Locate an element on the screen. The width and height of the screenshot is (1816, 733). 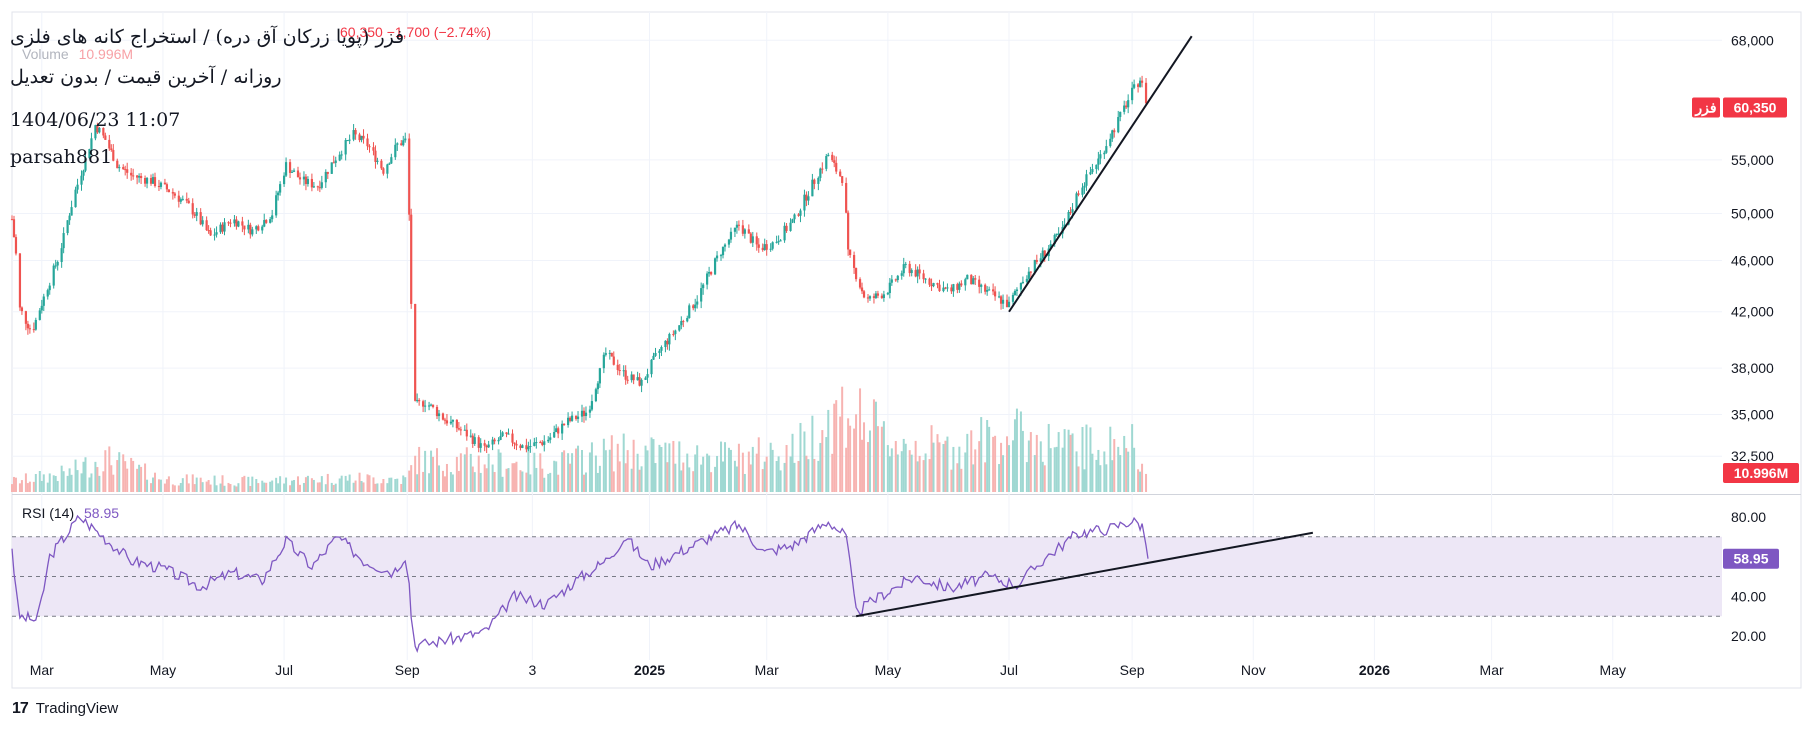
rsi-trendline is located at coordinates (1084, 574).